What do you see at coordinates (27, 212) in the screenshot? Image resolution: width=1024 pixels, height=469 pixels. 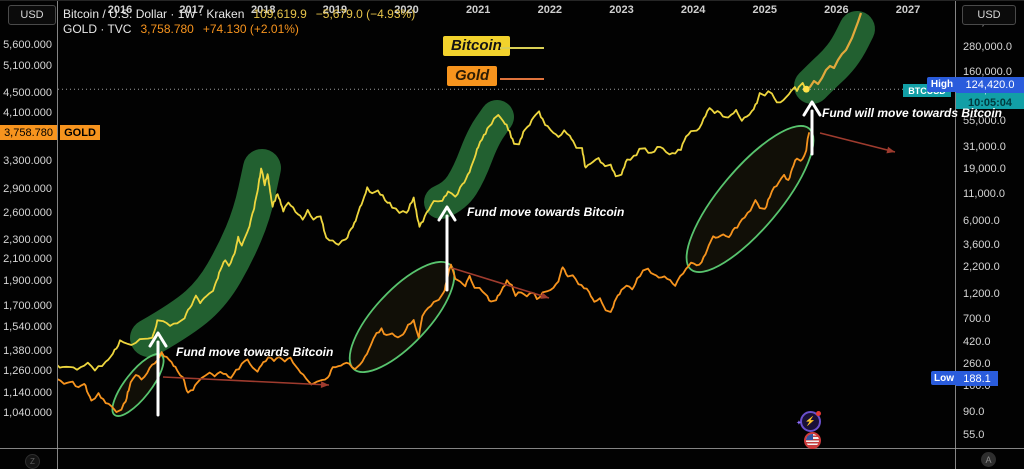 I see `left-price-tick: 2,600.000` at bounding box center [27, 212].